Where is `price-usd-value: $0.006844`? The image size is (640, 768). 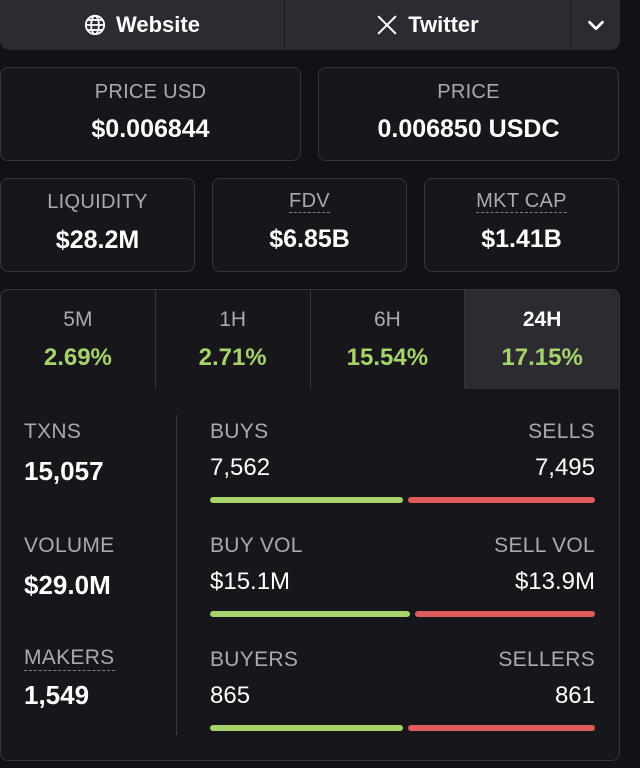
price-usd-value: $0.006844 is located at coordinates (150, 129).